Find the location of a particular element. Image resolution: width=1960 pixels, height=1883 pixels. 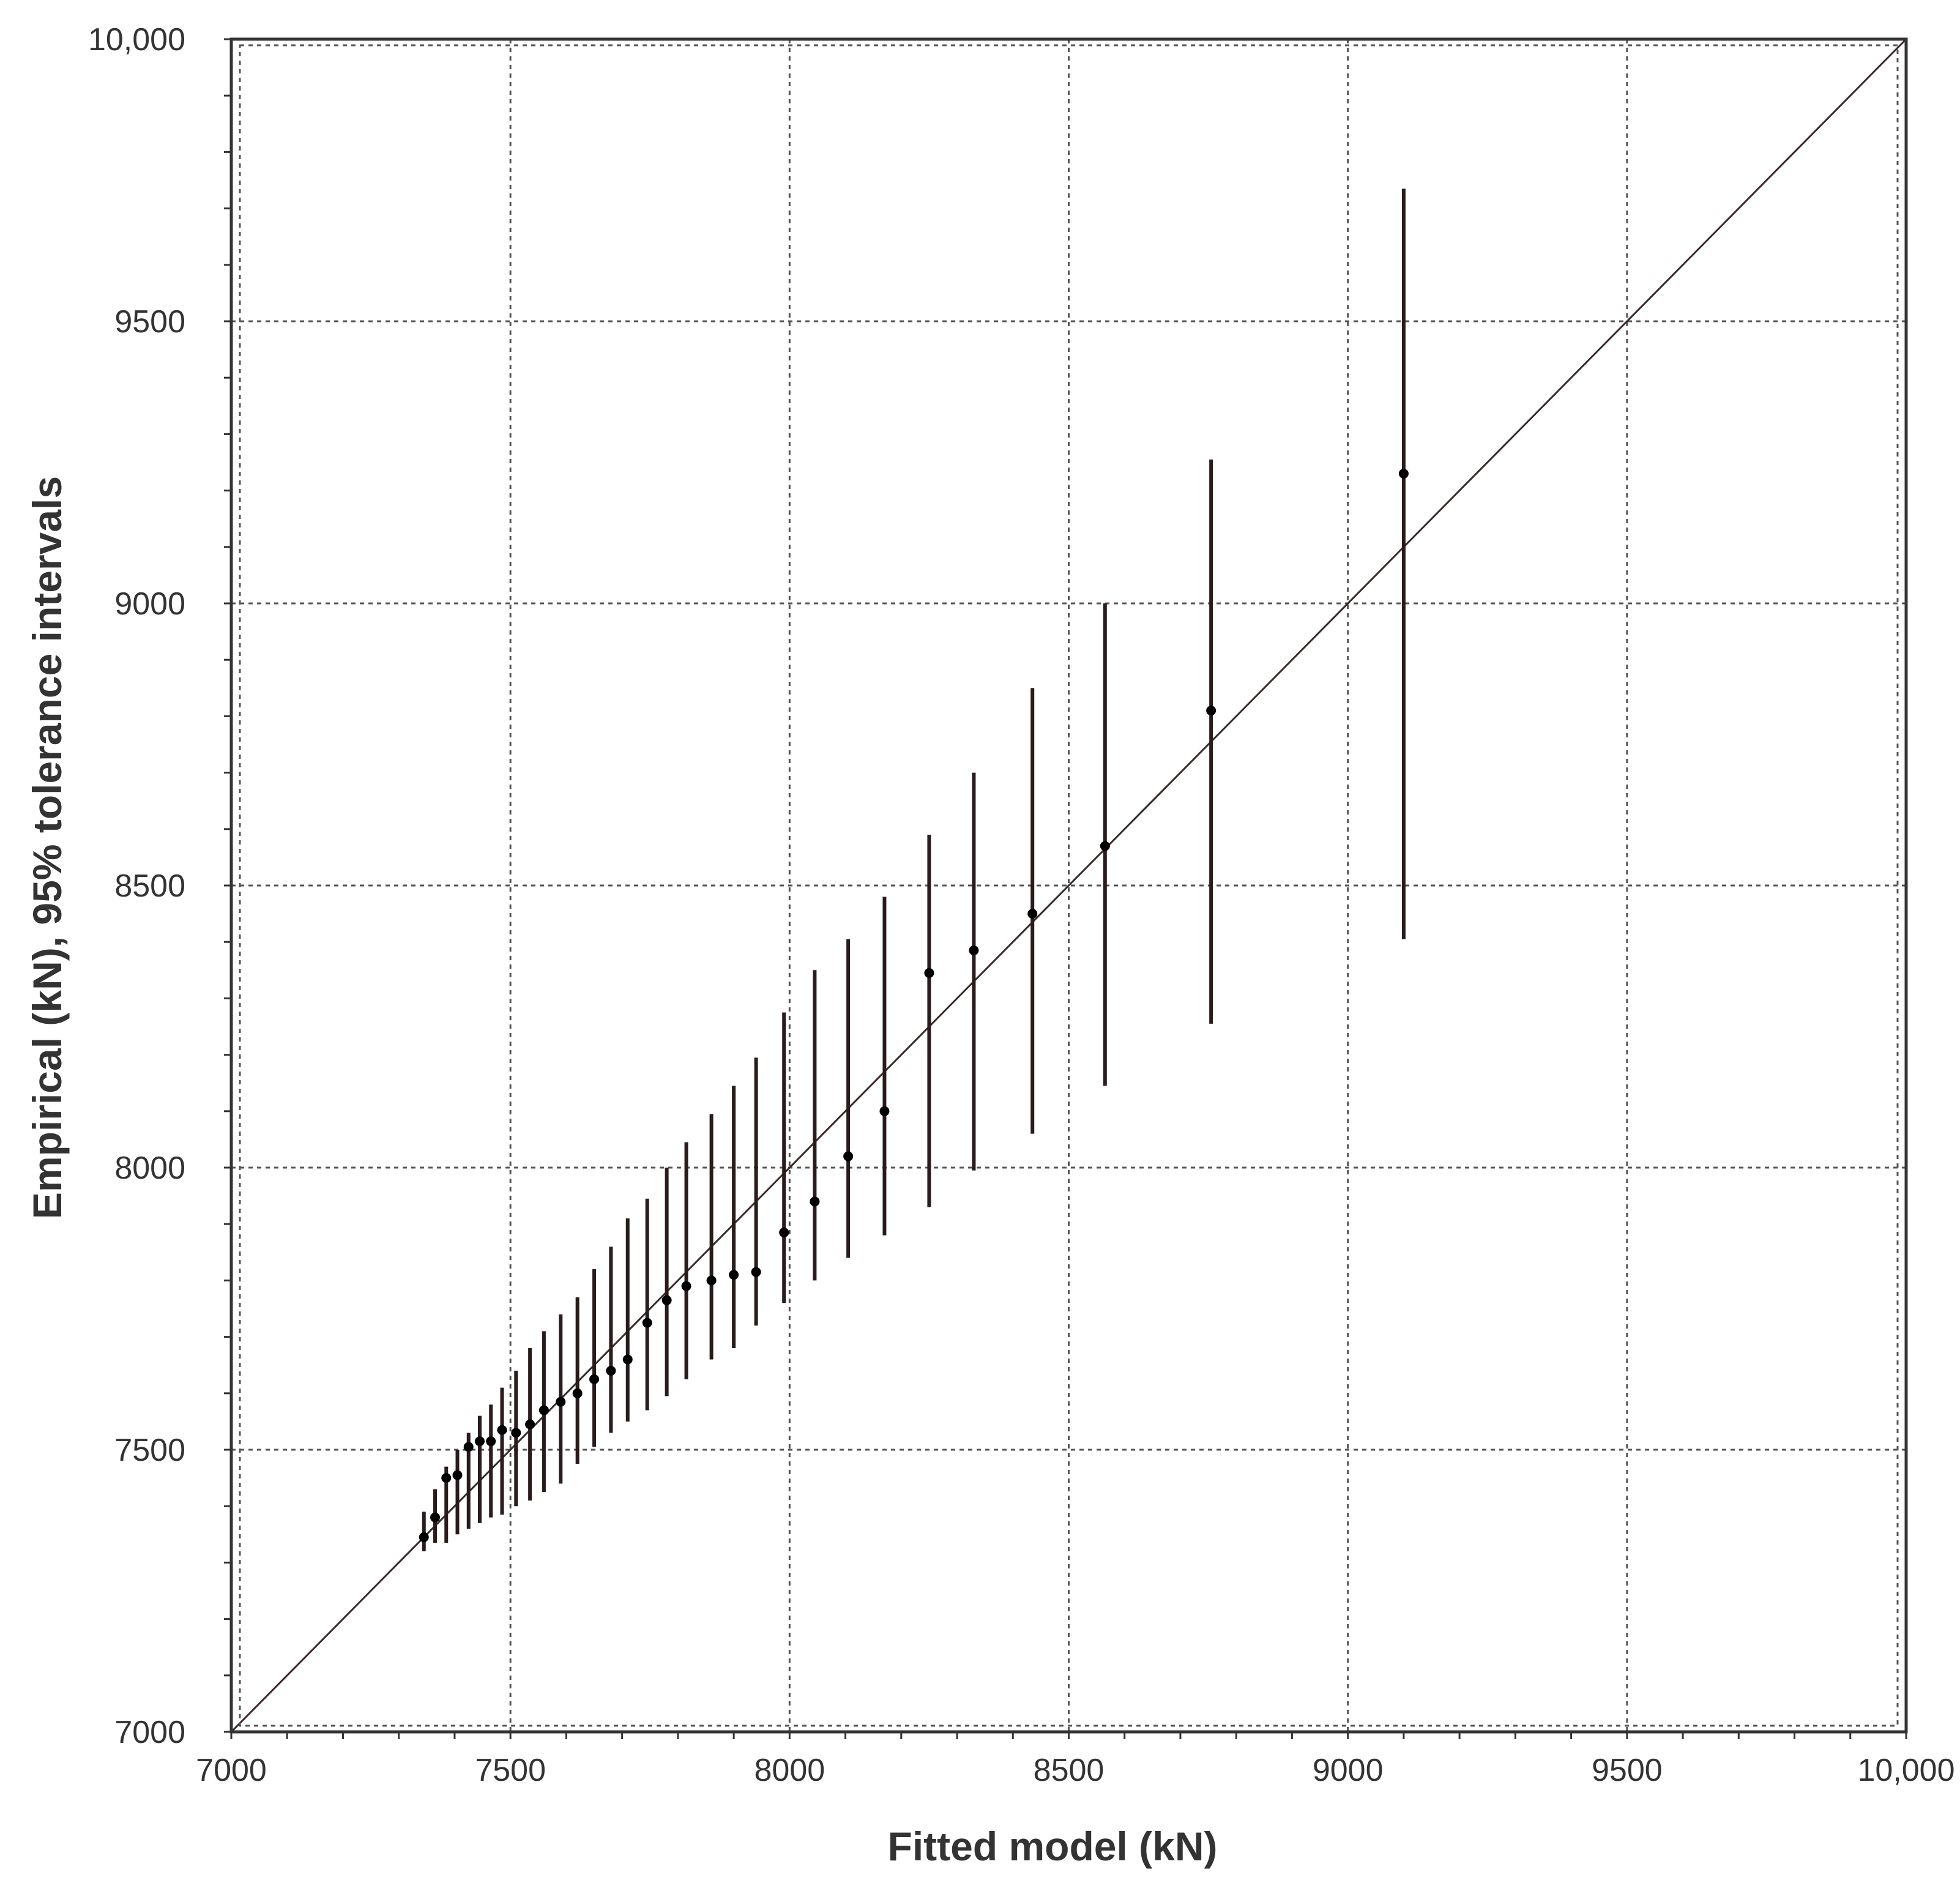

x-tick-label: 9000 is located at coordinates (1348, 1770).